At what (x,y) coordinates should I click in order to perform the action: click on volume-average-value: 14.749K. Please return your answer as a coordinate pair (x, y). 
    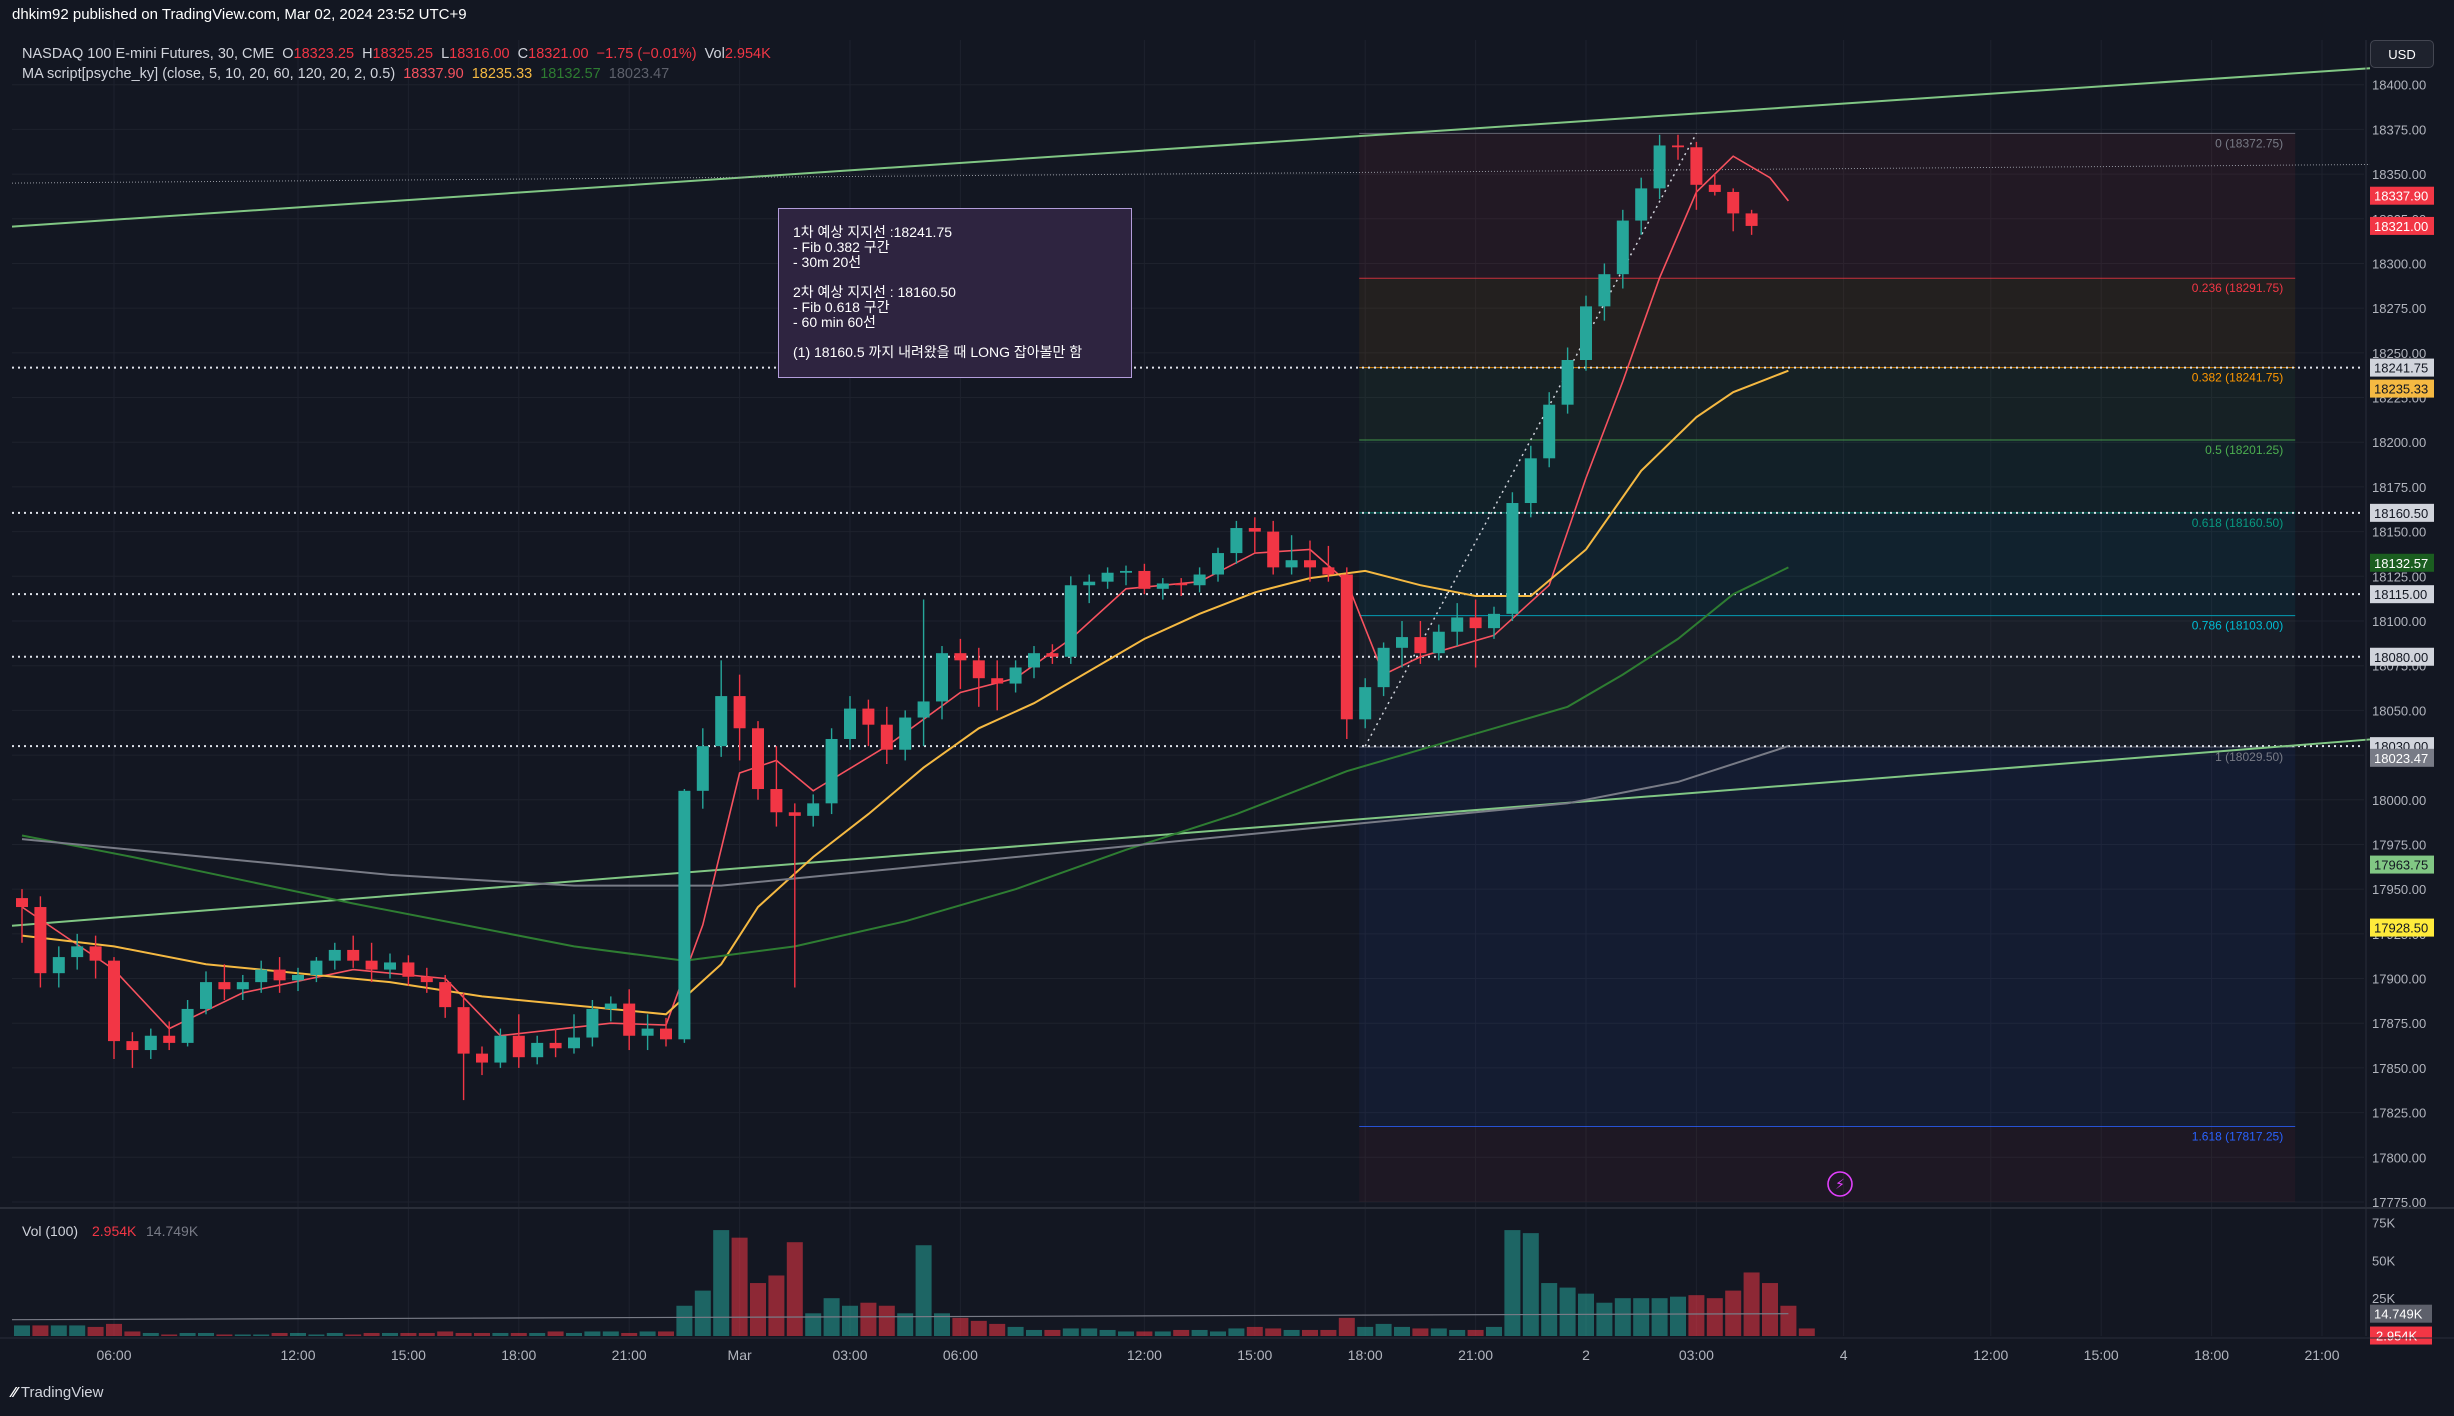
    Looking at the image, I should click on (172, 1231).